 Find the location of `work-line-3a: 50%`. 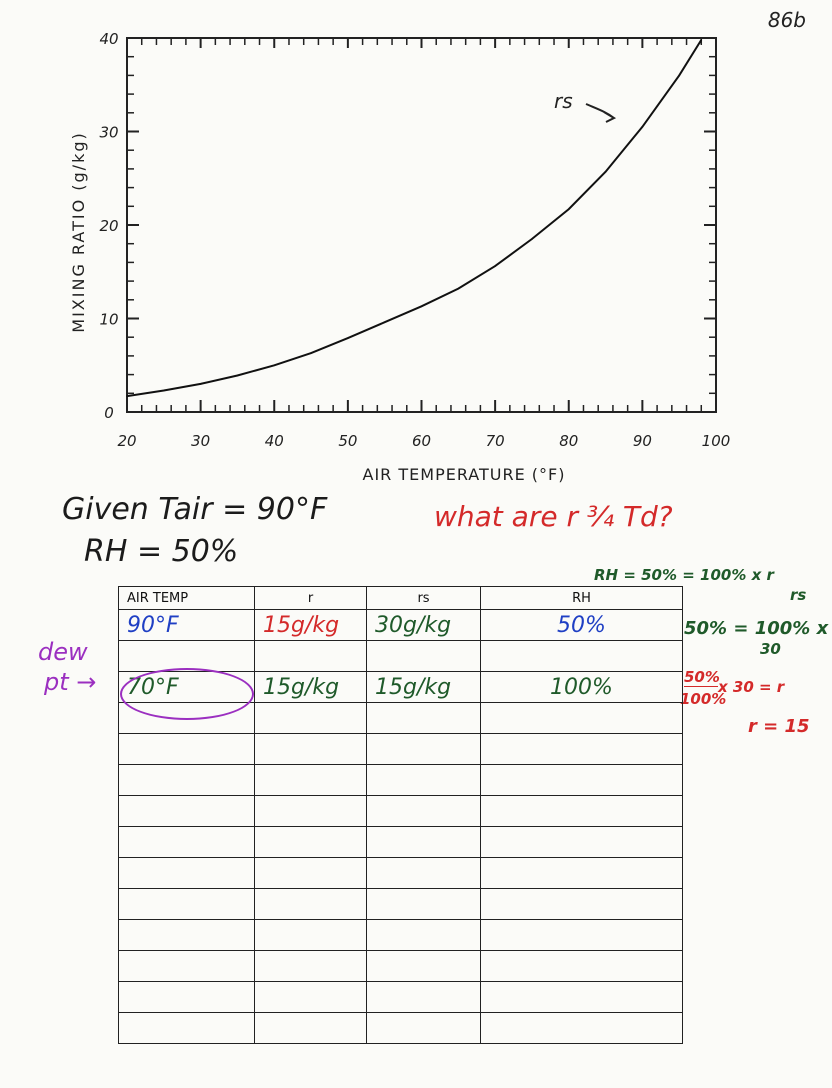

work-line-3a: 50% is located at coordinates (702, 677).